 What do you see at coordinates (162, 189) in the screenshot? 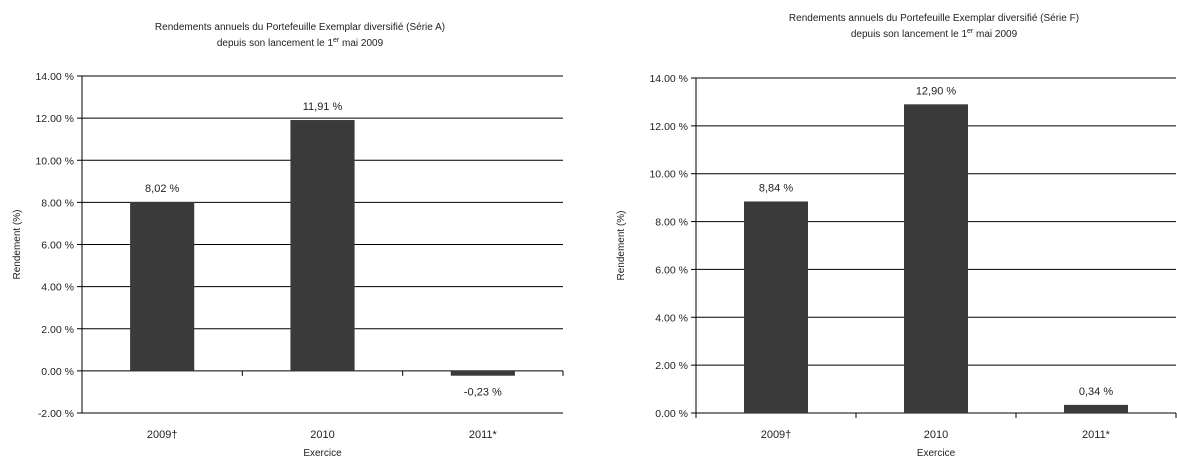
I see `data-label: 8,02 %` at bounding box center [162, 189].